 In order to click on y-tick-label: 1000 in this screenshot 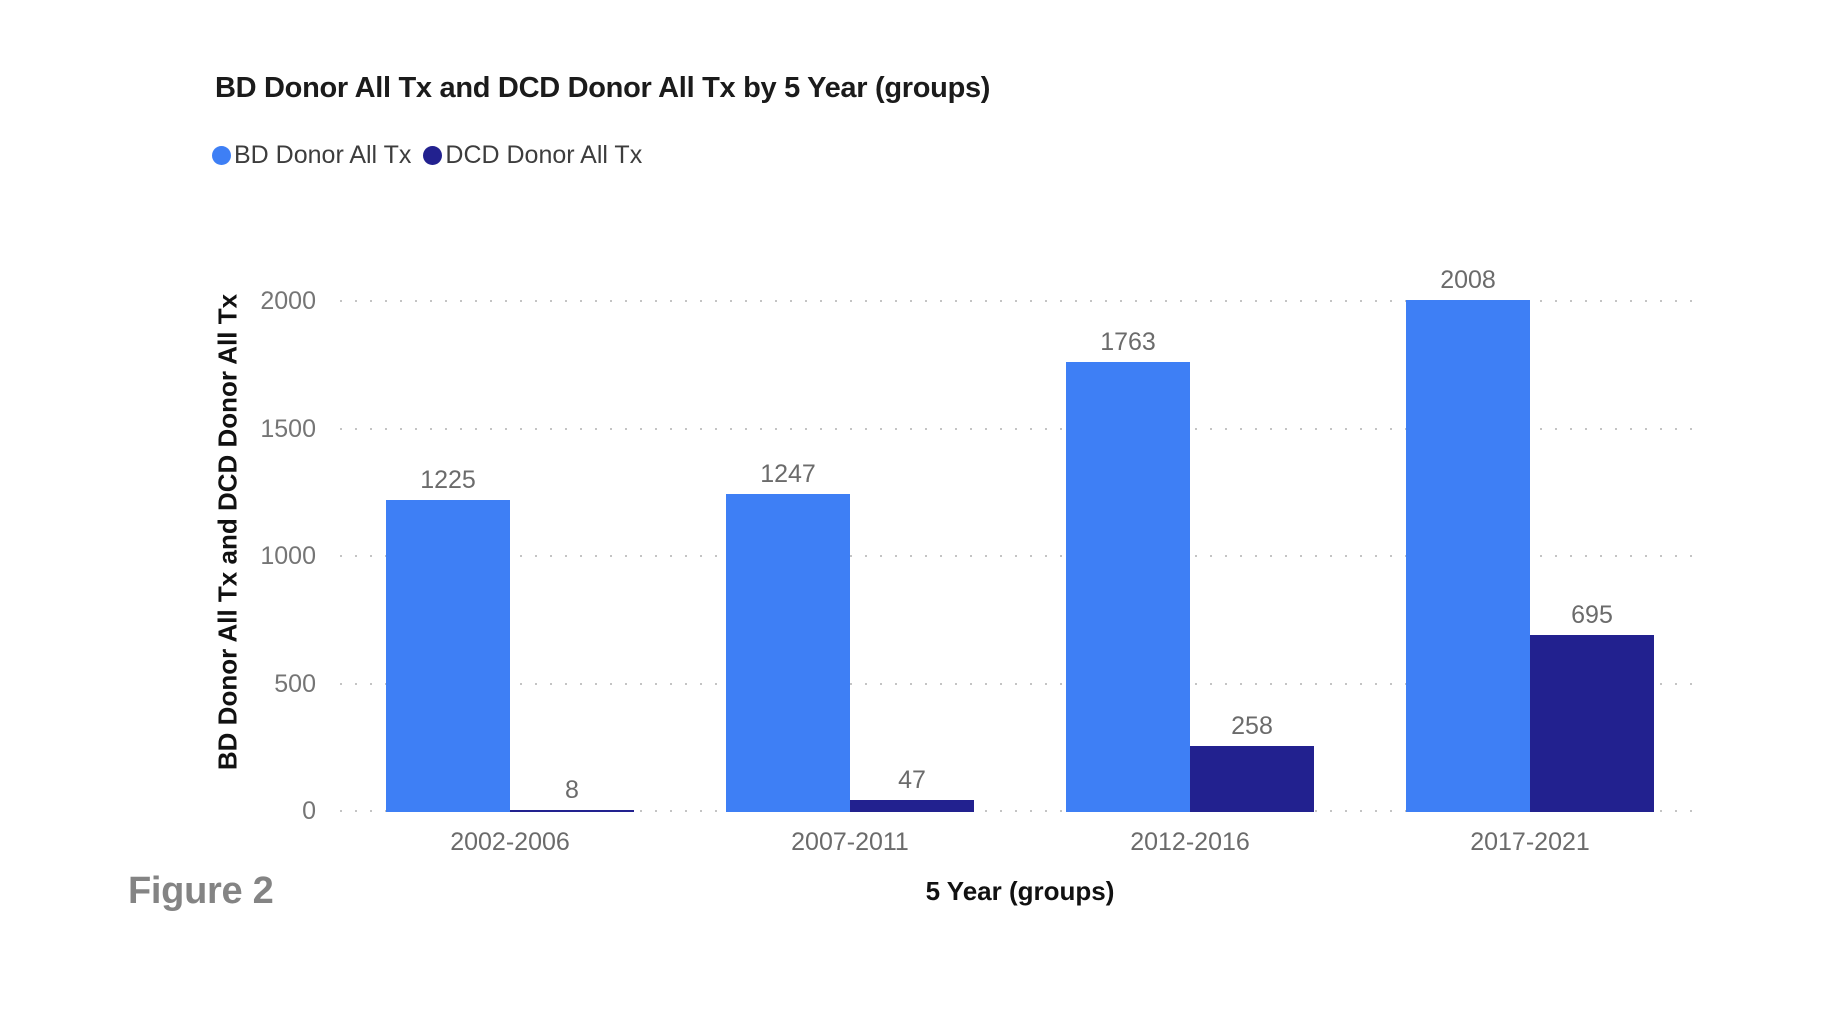, I will do `click(288, 556)`.